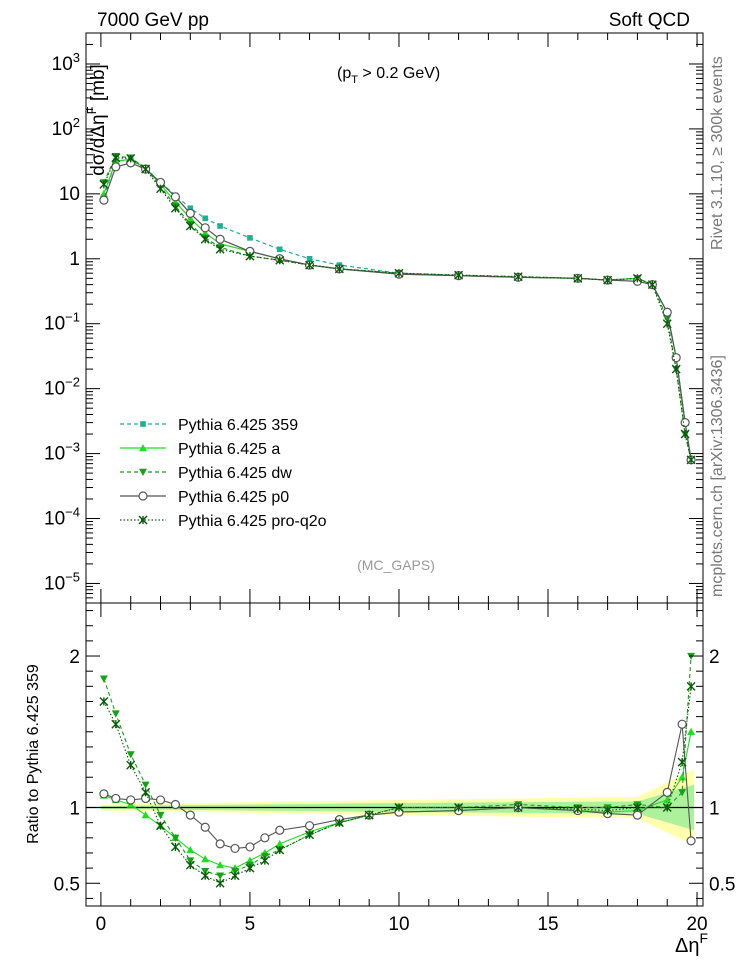 The image size is (746, 972). I want to click on y-tick-label: 10⁻¹, so click(62, 322).